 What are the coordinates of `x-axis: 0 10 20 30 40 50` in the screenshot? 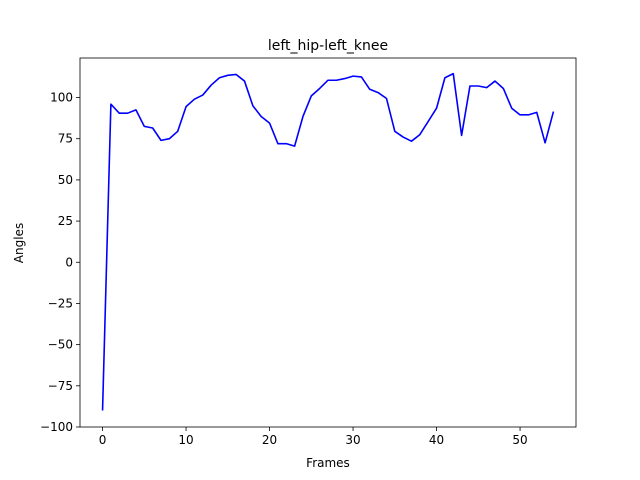 It's located at (313, 437).